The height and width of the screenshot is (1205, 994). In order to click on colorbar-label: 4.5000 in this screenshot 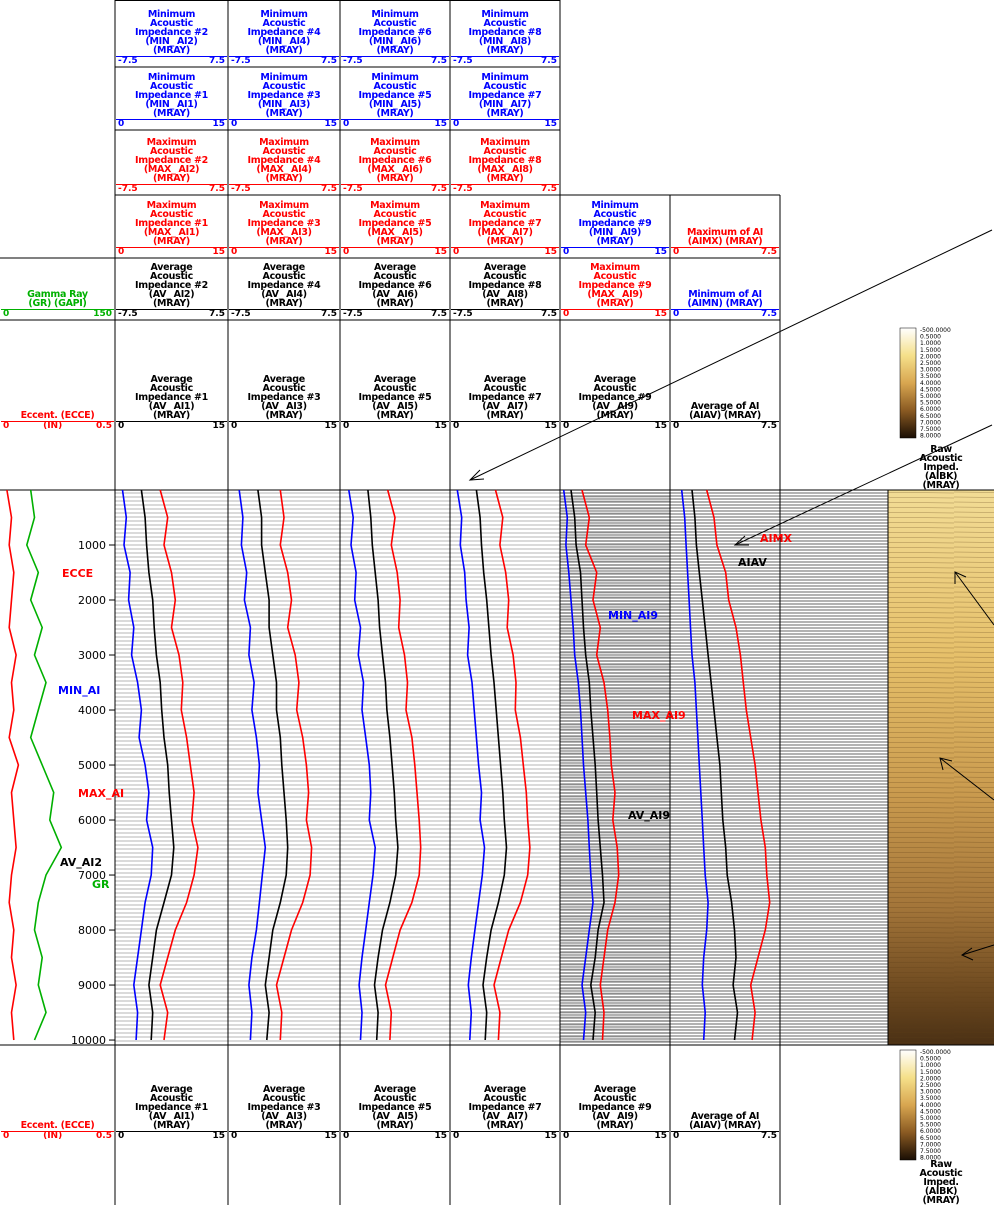, I will do `click(930, 1111)`.